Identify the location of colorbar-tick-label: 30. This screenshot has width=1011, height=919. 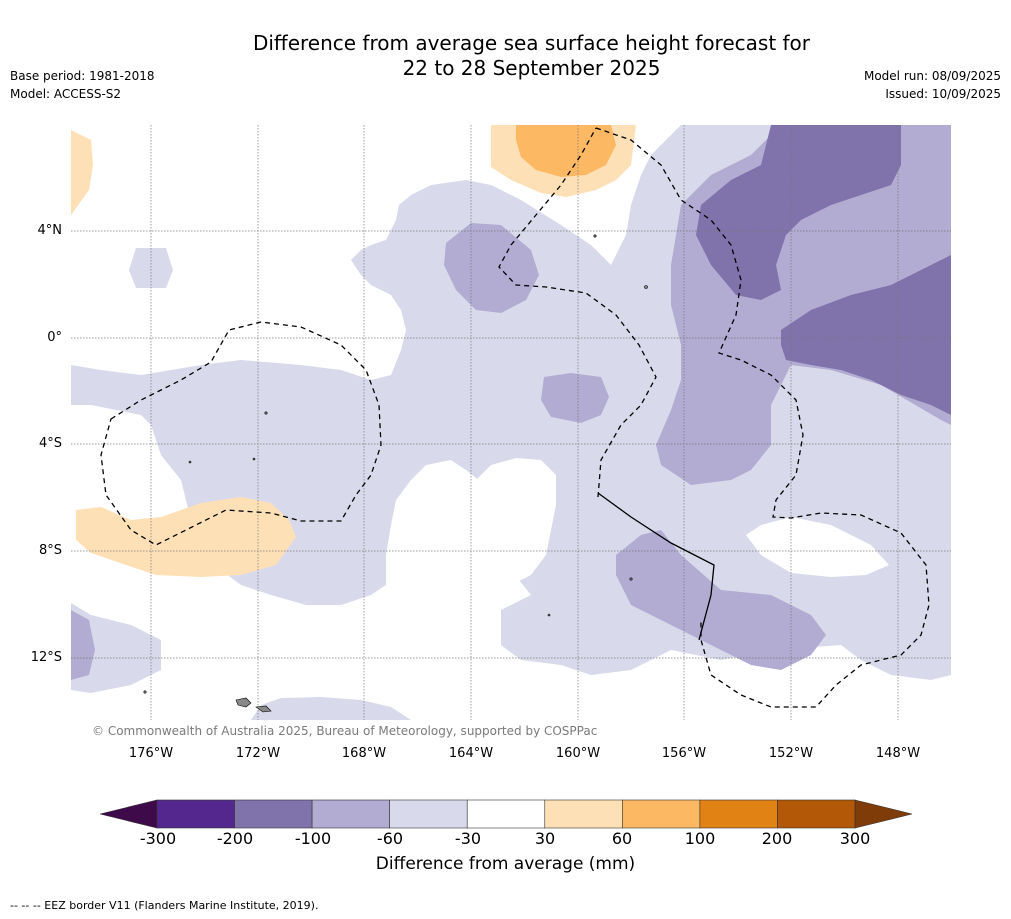
(545, 838).